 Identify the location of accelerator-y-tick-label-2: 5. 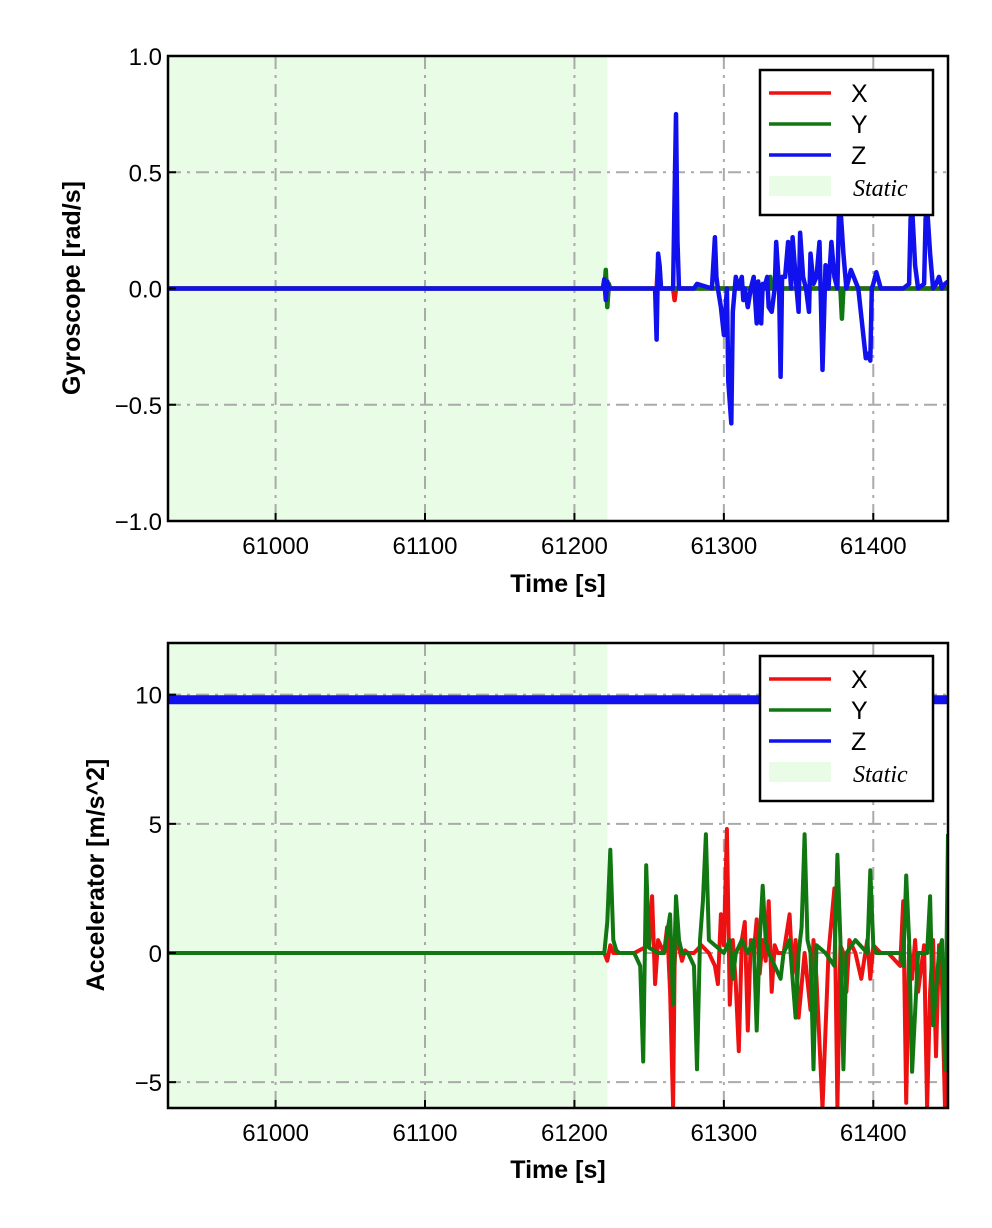
(155, 825).